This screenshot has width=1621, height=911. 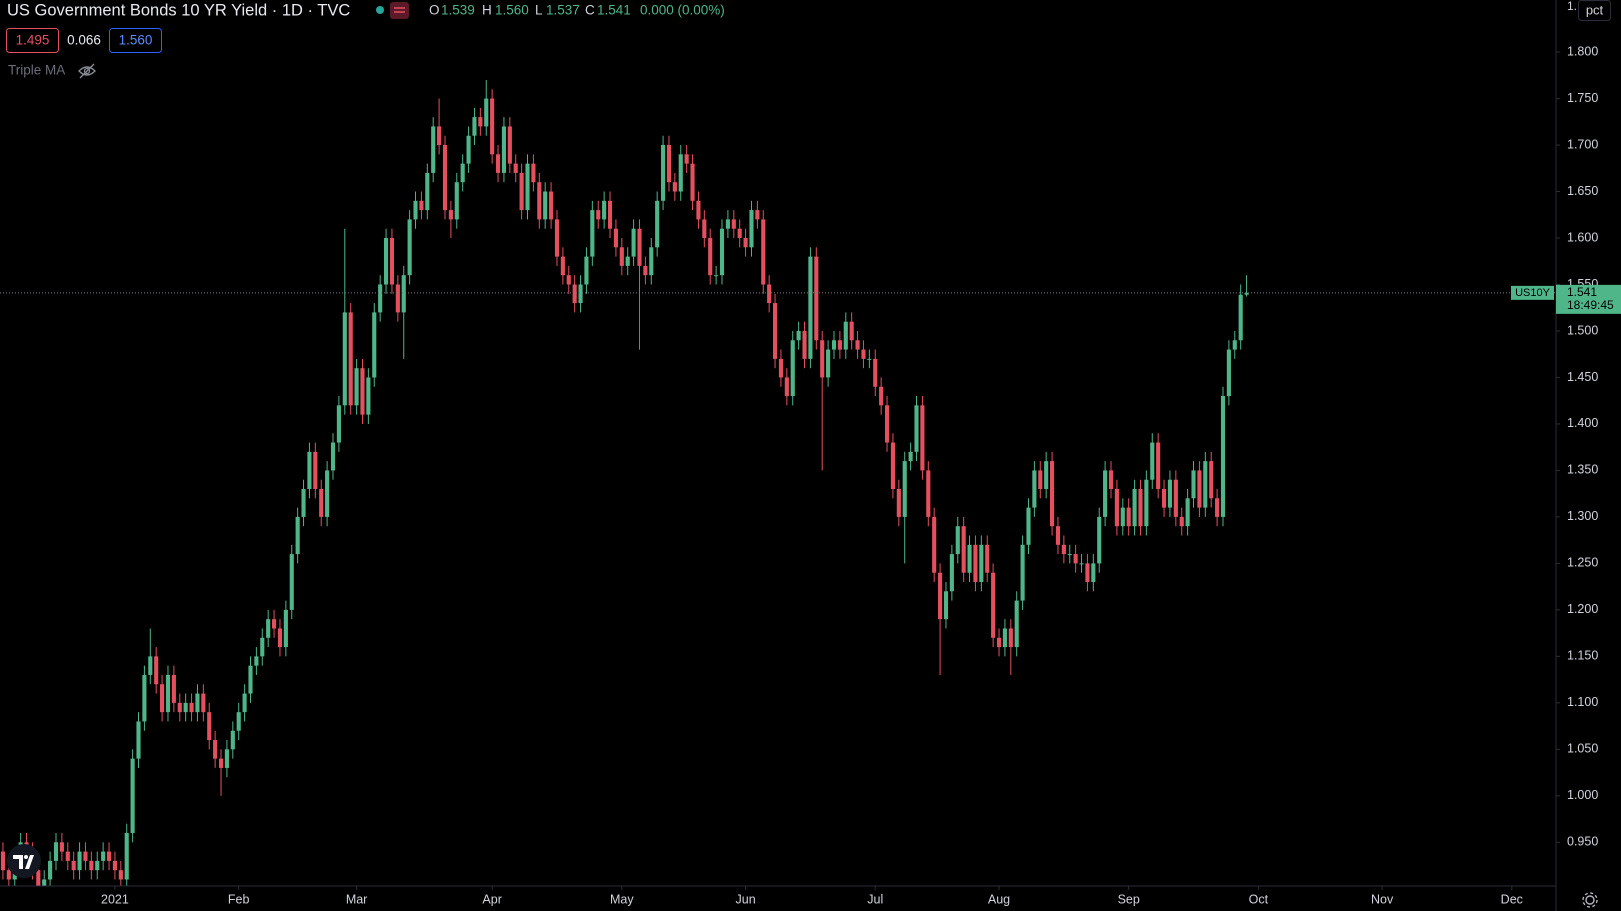 I want to click on axis-corner-label: 1., so click(x=1572, y=6).